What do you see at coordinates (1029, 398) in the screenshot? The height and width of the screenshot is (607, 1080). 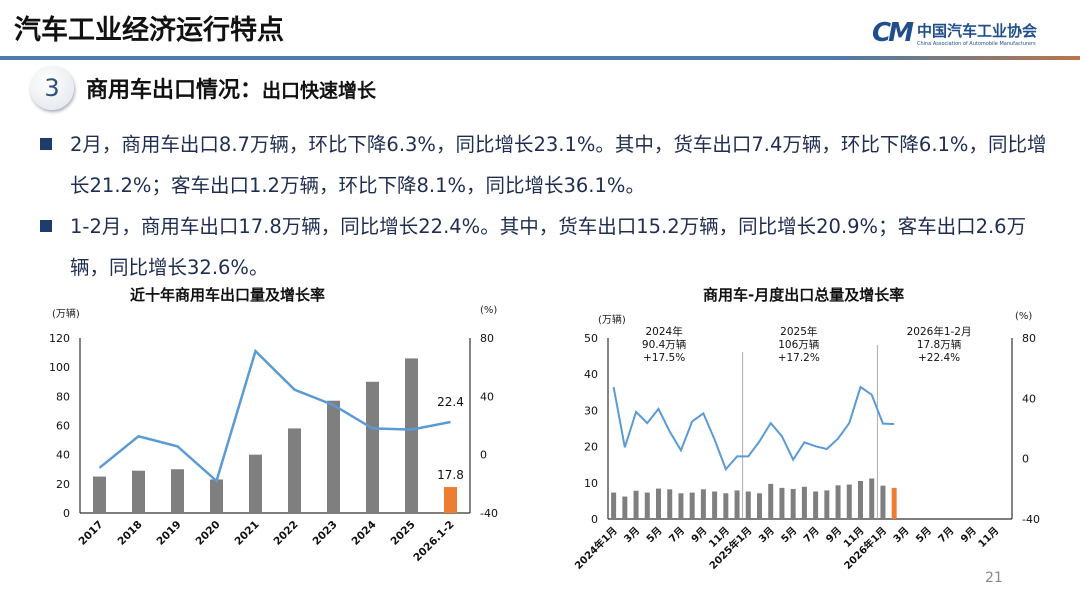 I see `chart2-y2-tick: 40` at bounding box center [1029, 398].